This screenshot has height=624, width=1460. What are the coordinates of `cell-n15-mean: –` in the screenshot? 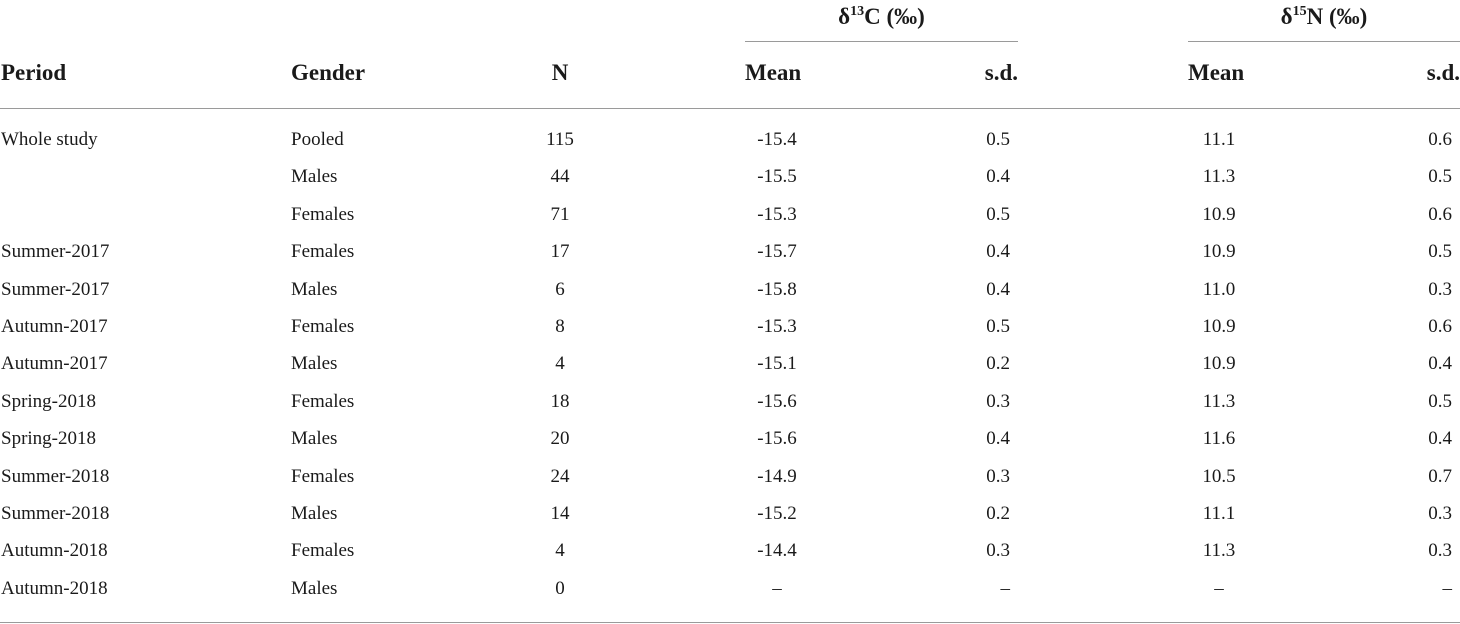 It's located at (1219, 588).